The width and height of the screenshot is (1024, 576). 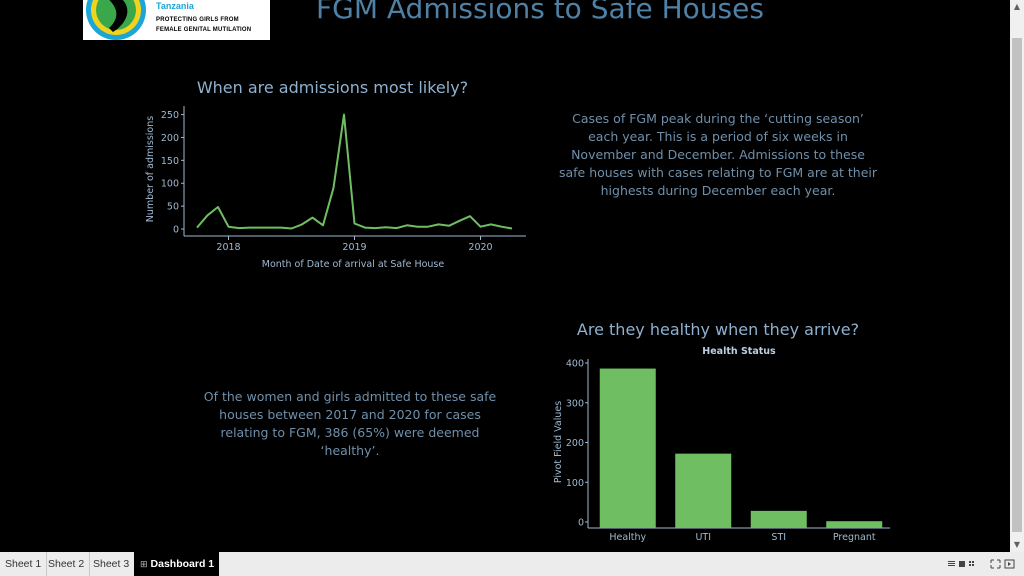 What do you see at coordinates (67, 564) in the screenshot?
I see `tab-sheet-2: Sheet 2` at bounding box center [67, 564].